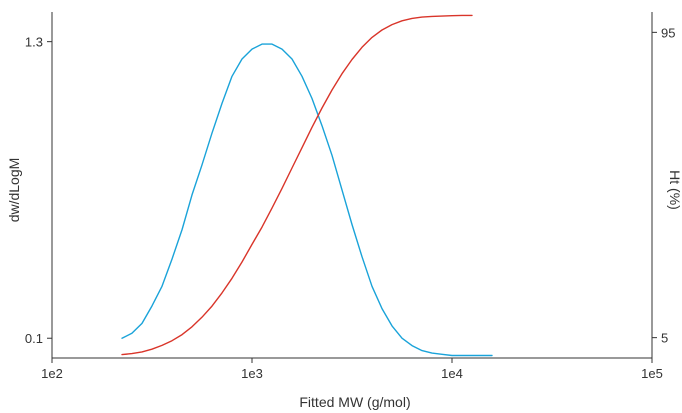 The width and height of the screenshot is (682, 413). I want to click on x-tick-label: 1e4, so click(452, 373).